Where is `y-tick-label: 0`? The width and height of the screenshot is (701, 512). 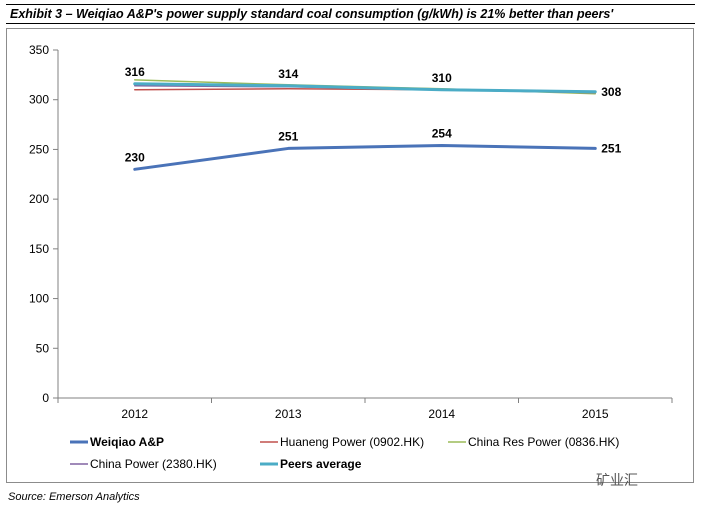
y-tick-label: 0 is located at coordinates (45, 398).